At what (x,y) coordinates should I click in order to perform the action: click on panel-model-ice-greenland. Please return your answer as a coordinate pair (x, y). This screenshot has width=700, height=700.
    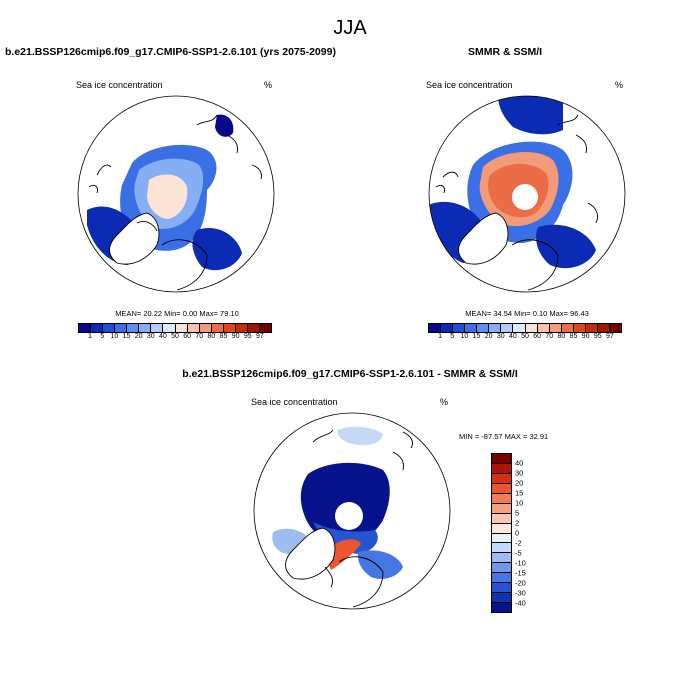
    Looking at the image, I should click on (217, 249).